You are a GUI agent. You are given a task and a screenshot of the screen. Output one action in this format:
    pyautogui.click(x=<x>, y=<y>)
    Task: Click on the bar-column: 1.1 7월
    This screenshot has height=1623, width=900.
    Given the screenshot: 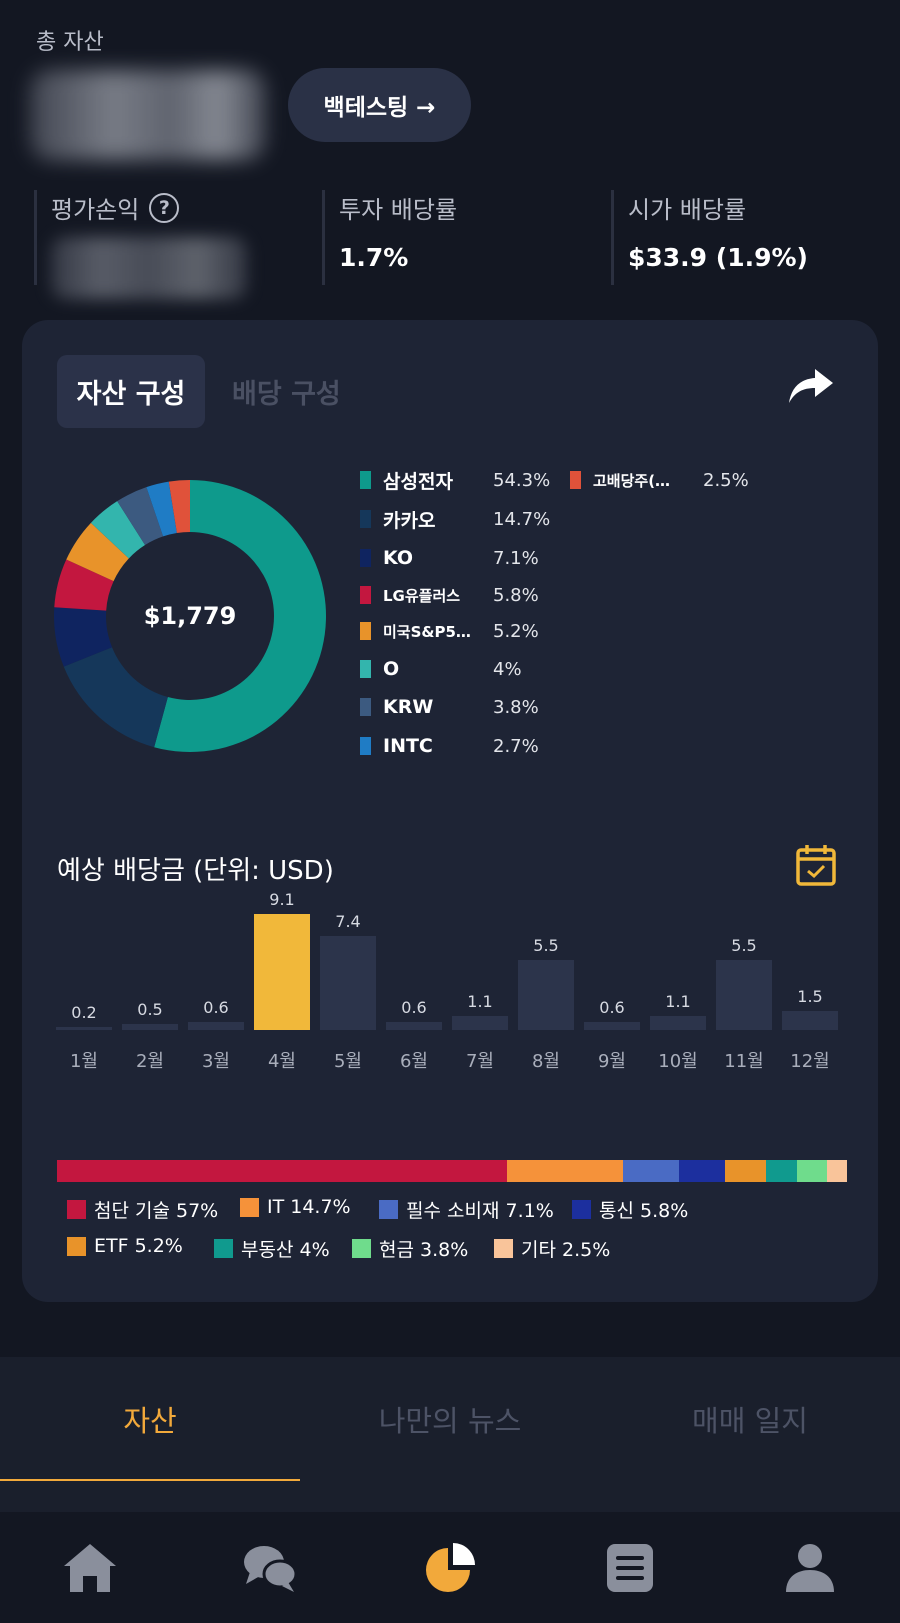 What is the action you would take?
    pyautogui.click(x=480, y=995)
    